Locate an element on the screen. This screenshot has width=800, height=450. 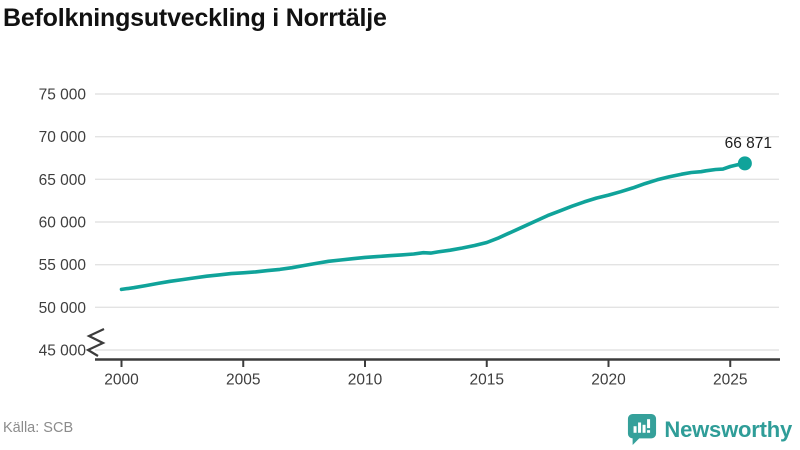
x-axis-tick-label: 2025 is located at coordinates (730, 380).